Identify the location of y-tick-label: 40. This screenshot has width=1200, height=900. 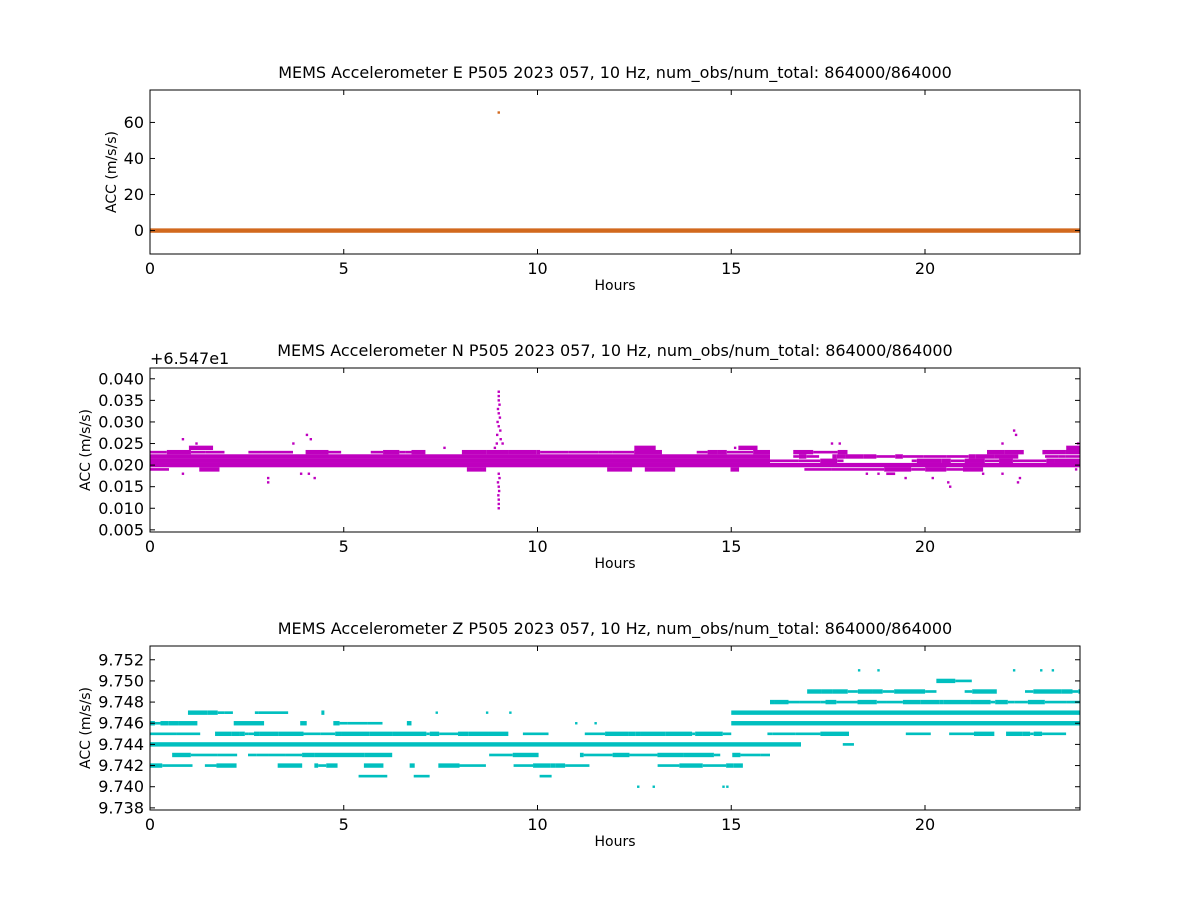
(134, 158).